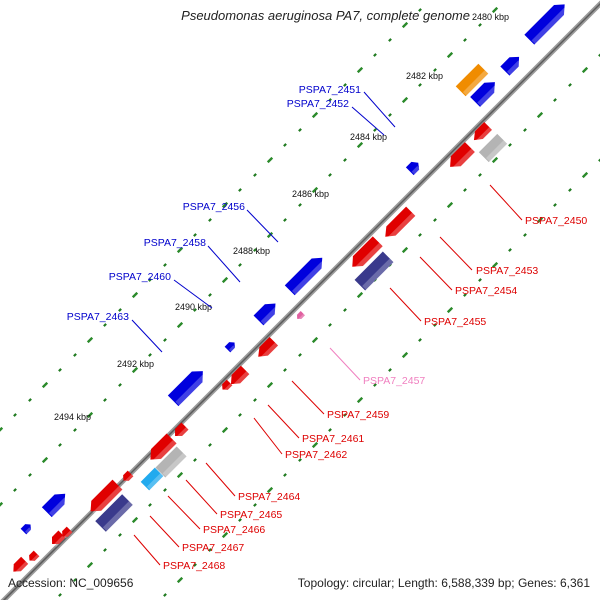  Describe the element at coordinates (98, 317) in the screenshot. I see `forward-gene-label: PSPA7_2463` at that location.